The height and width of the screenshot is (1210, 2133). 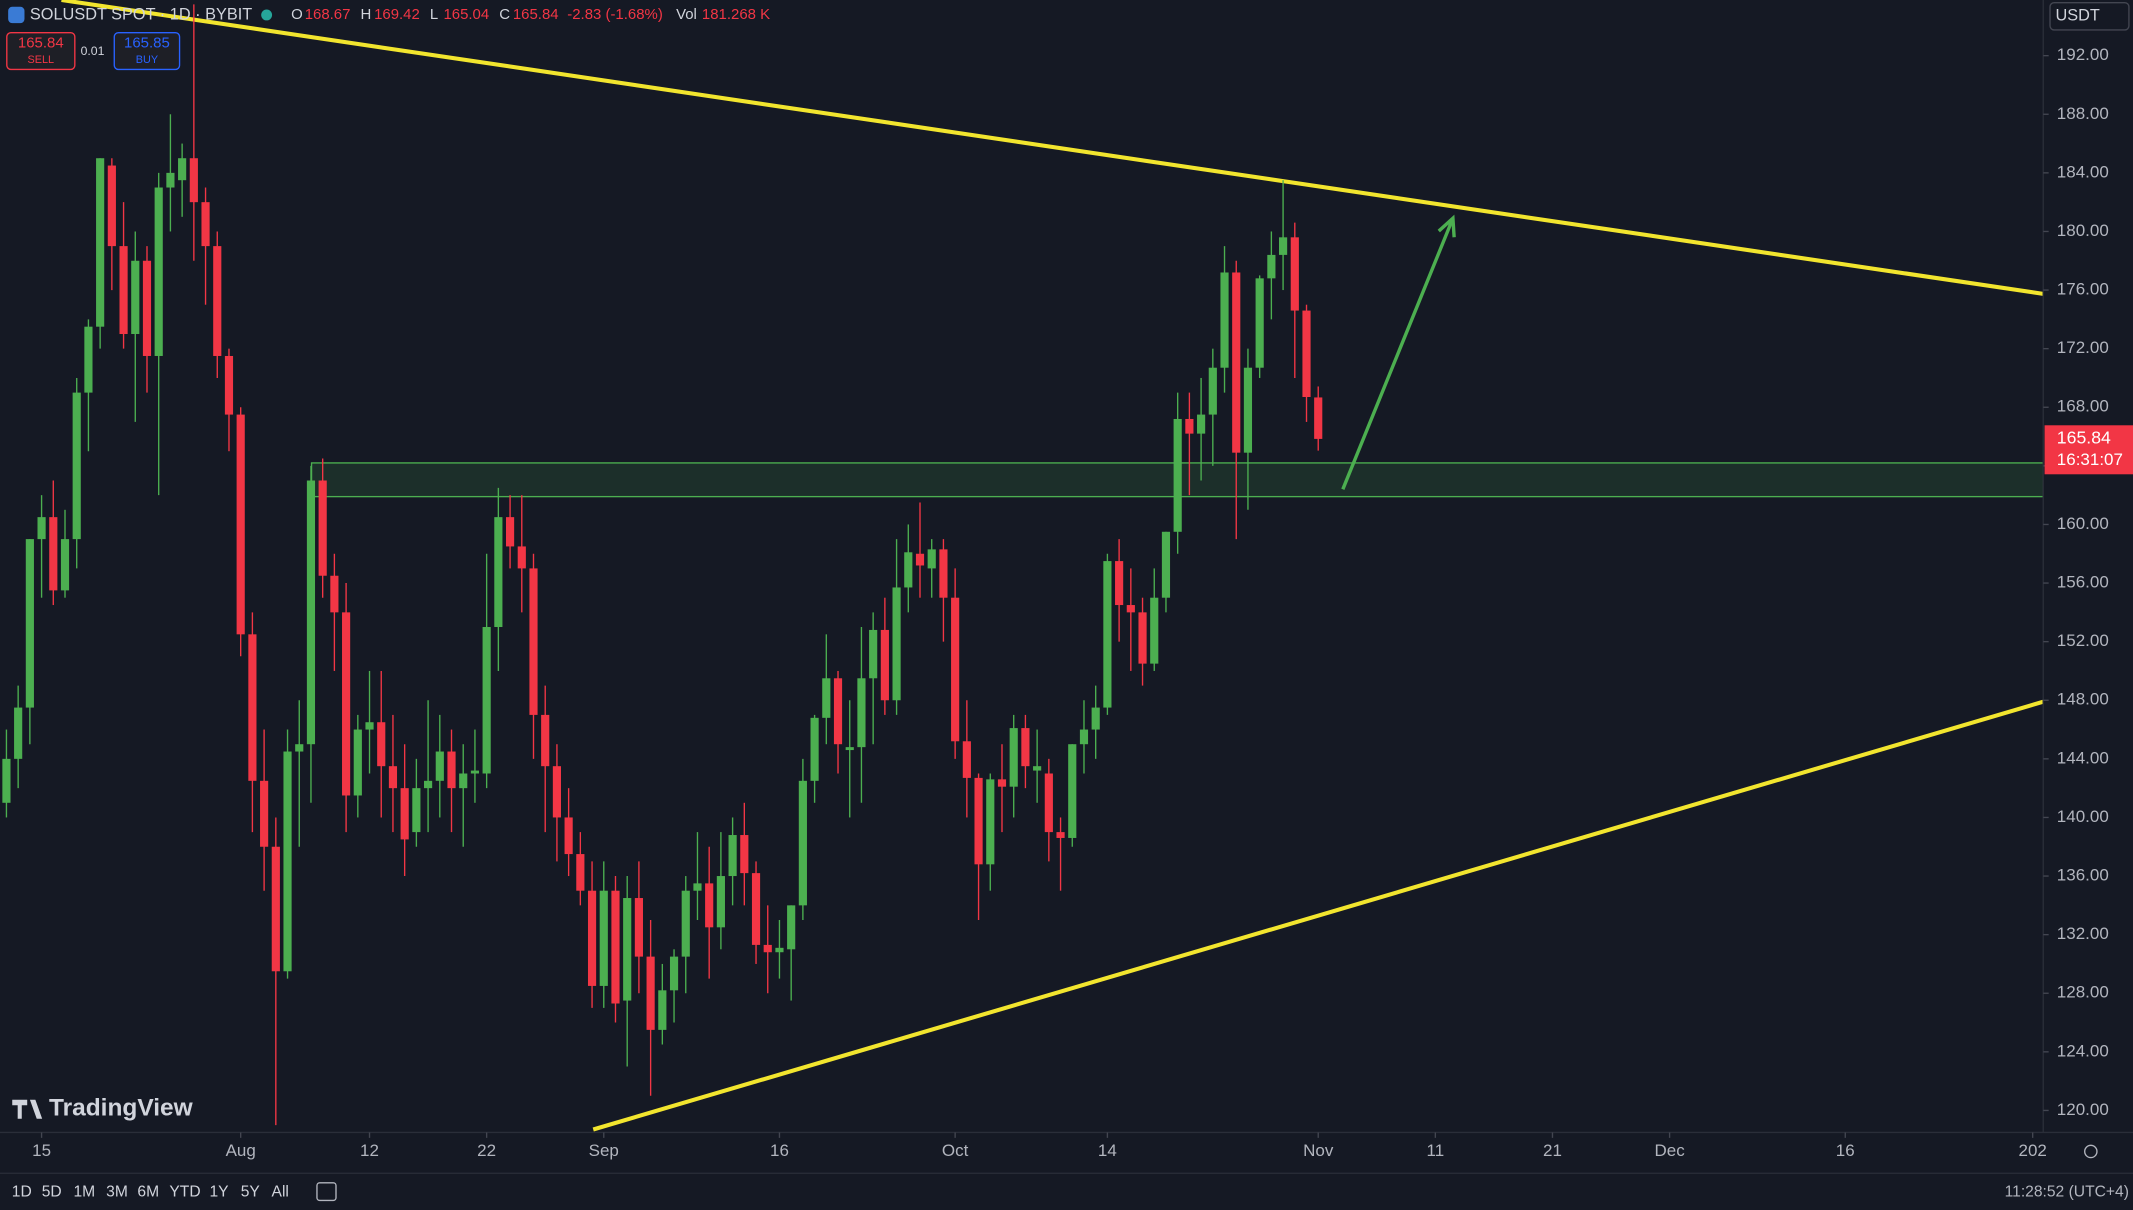 I want to click on ohlc-key: L, so click(x=434, y=14).